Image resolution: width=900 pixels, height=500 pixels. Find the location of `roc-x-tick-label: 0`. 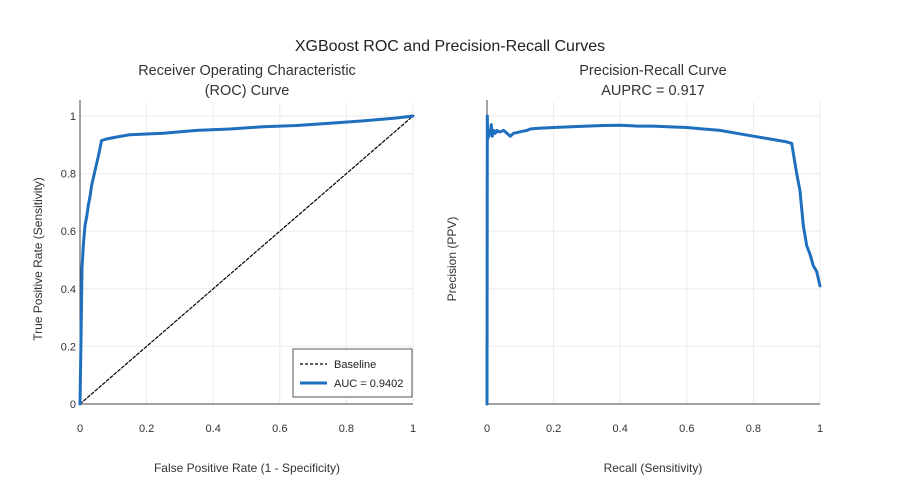

roc-x-tick-label: 0 is located at coordinates (80, 429).